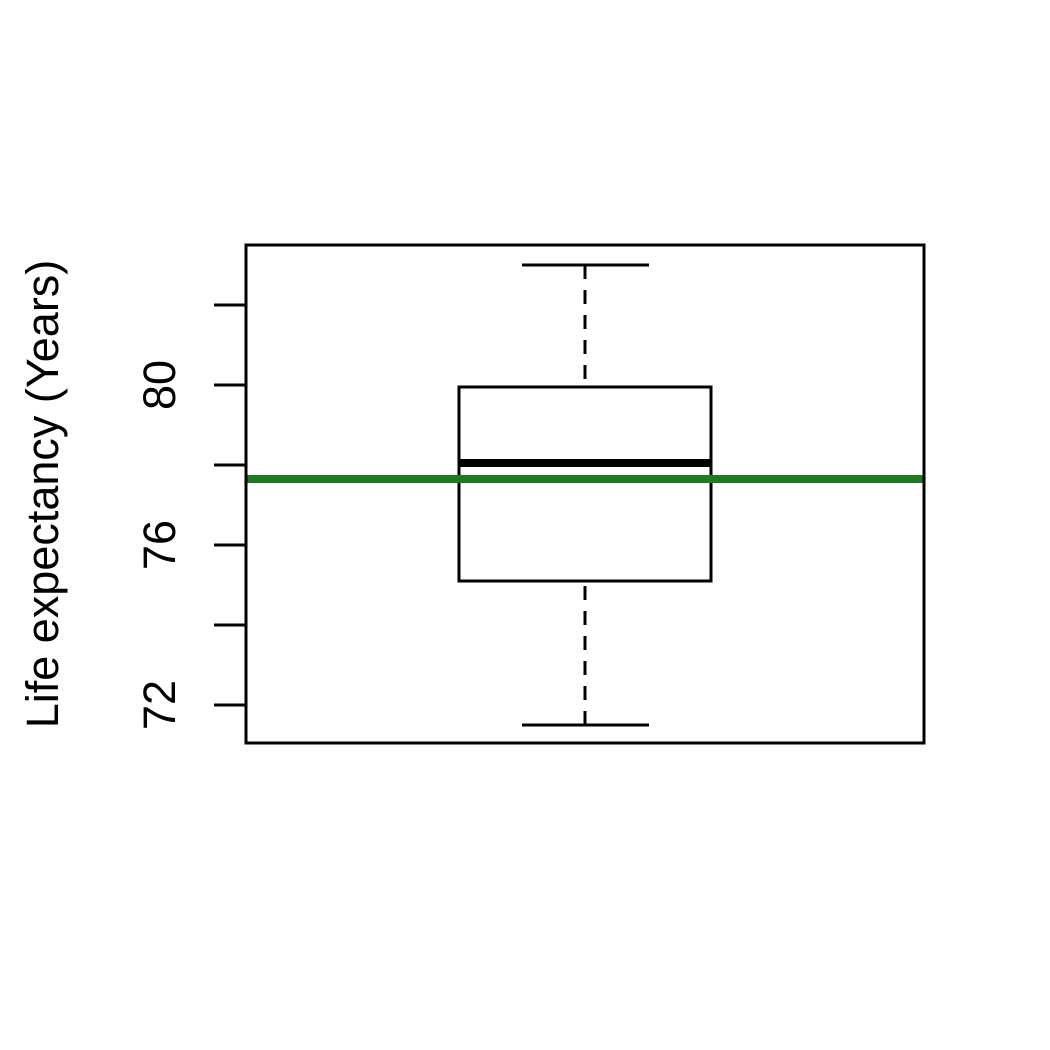 This screenshot has height=1050, width=1050. Describe the element at coordinates (159, 705) in the screenshot. I see `y-tick-label: 72` at that location.